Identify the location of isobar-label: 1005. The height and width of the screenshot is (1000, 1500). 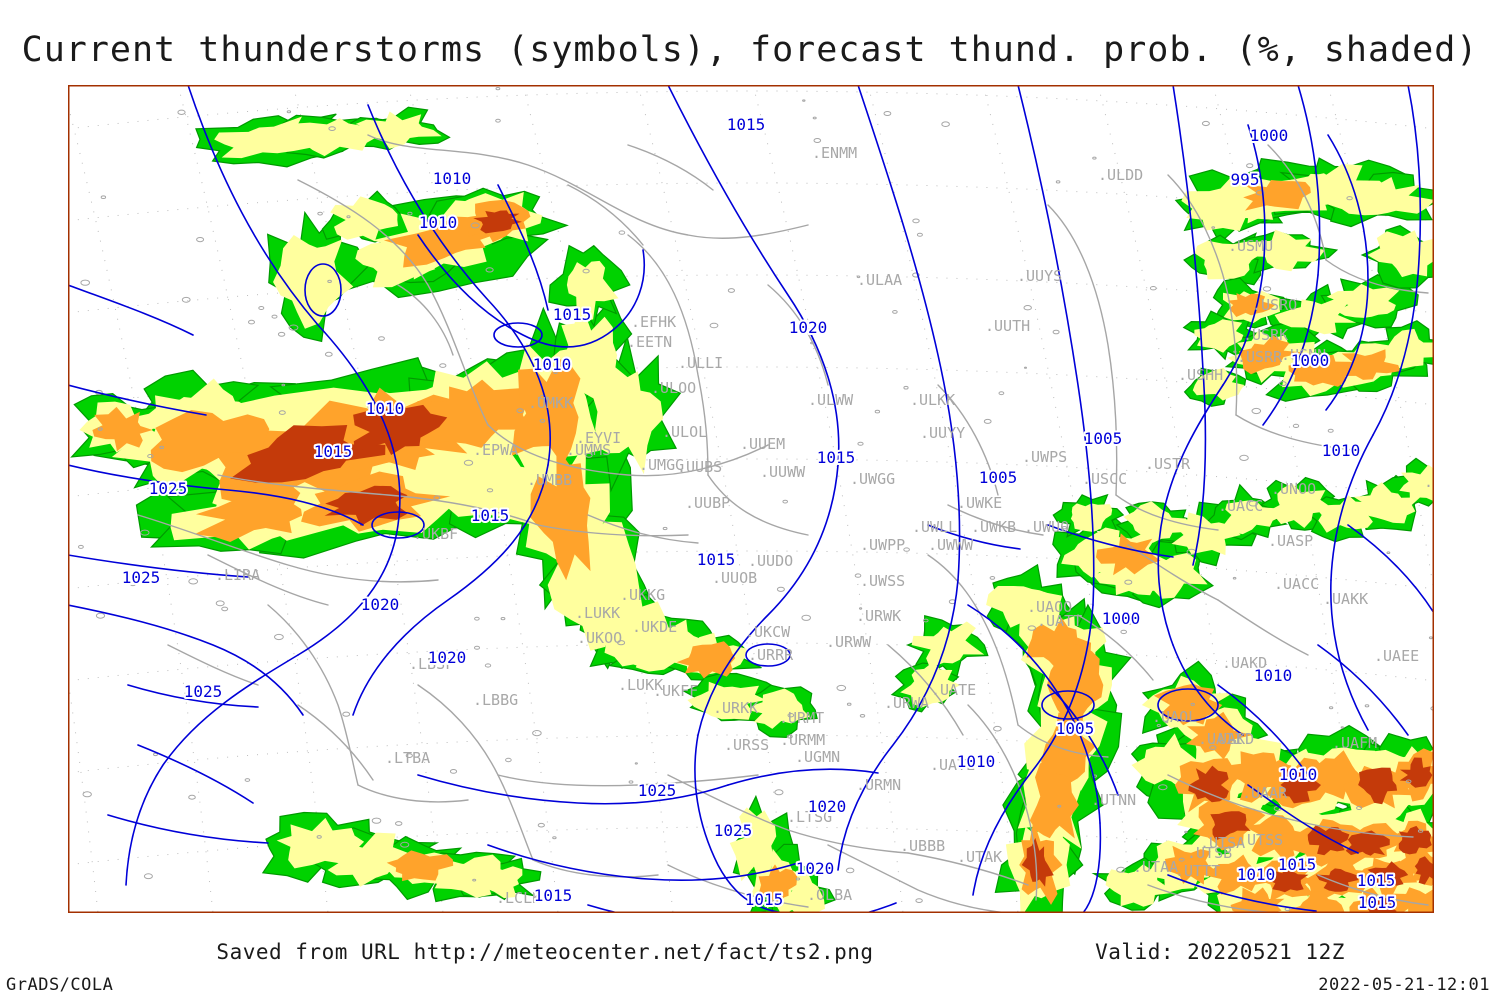
(1075, 728).